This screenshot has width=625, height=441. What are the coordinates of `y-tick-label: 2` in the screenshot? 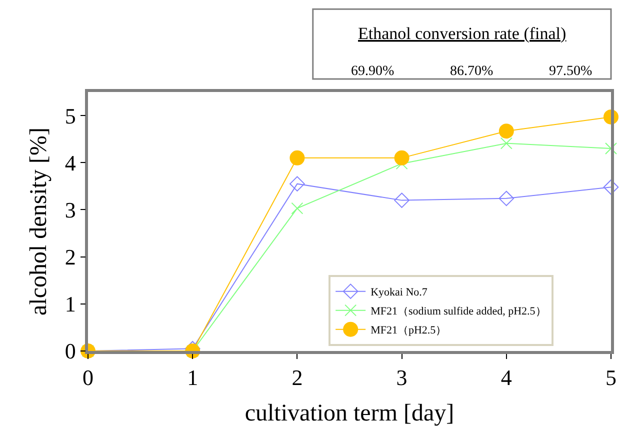 It's located at (70, 257).